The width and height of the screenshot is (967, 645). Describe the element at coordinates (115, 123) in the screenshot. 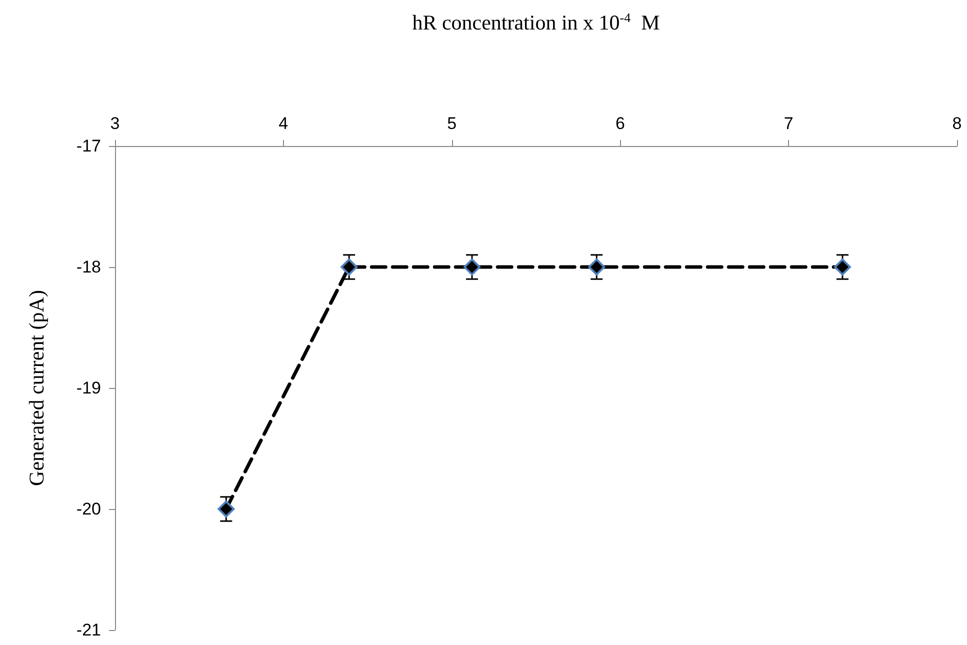

I see `x-tick-label: 3` at that location.